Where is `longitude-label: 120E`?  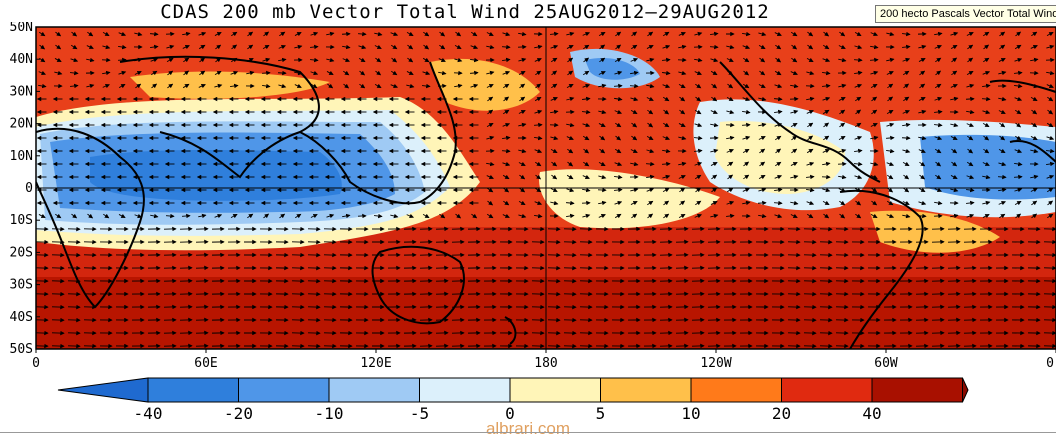
longitude-label: 120E is located at coordinates (375, 363).